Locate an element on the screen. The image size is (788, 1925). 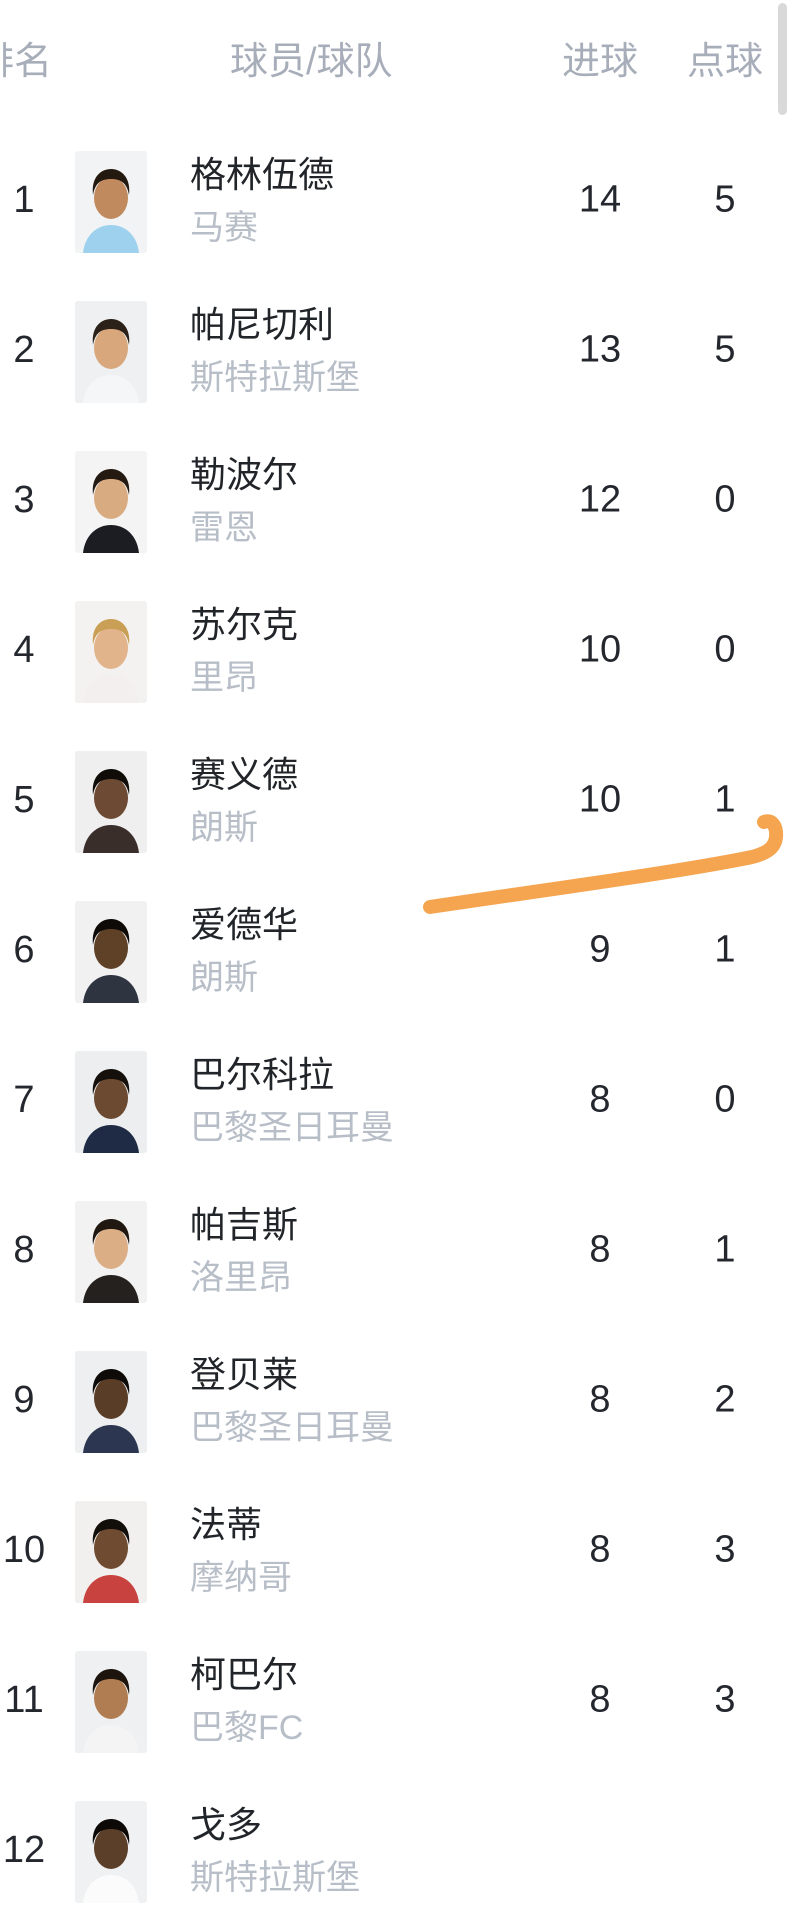
player-team-block: 勒波尔 雷恩 is located at coordinates (244, 486).